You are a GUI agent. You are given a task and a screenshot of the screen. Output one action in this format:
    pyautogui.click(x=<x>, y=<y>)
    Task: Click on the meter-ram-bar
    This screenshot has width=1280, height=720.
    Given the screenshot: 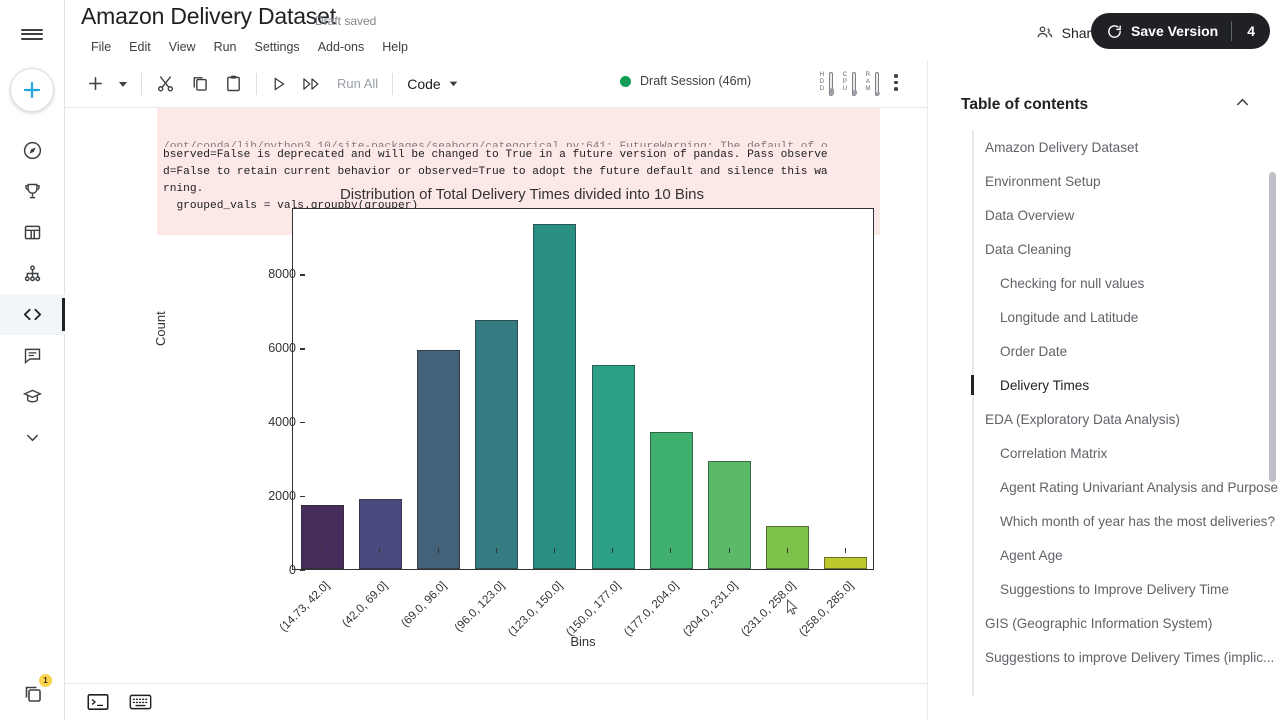 What is the action you would take?
    pyautogui.click(x=877, y=84)
    